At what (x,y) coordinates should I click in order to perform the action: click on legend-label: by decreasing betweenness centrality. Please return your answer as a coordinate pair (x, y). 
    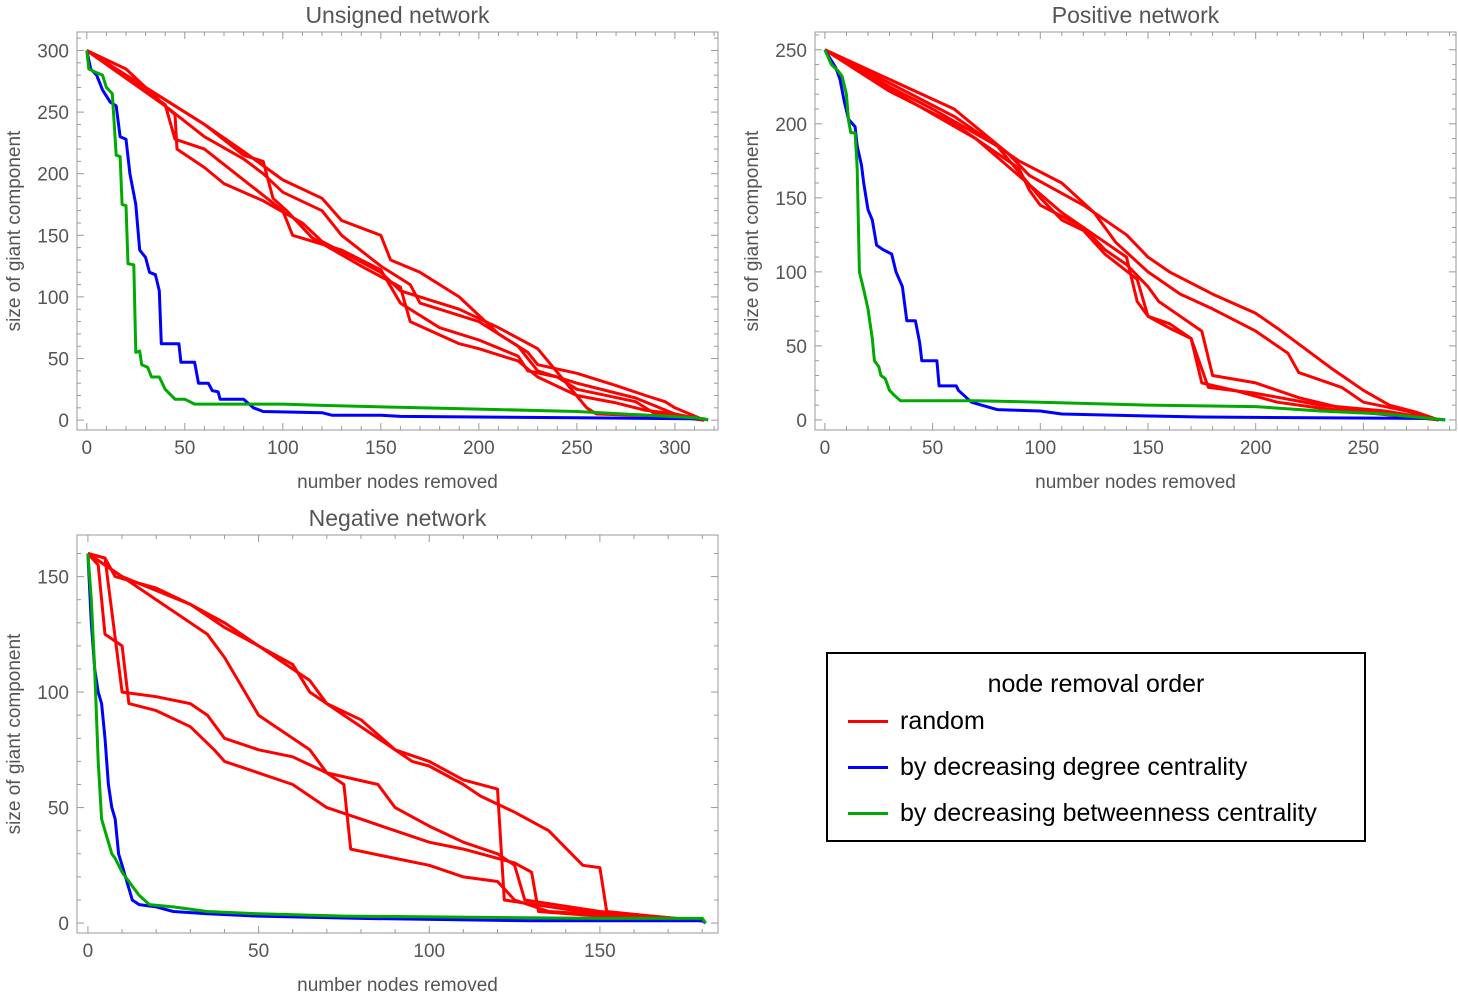
    Looking at the image, I should click on (1108, 812).